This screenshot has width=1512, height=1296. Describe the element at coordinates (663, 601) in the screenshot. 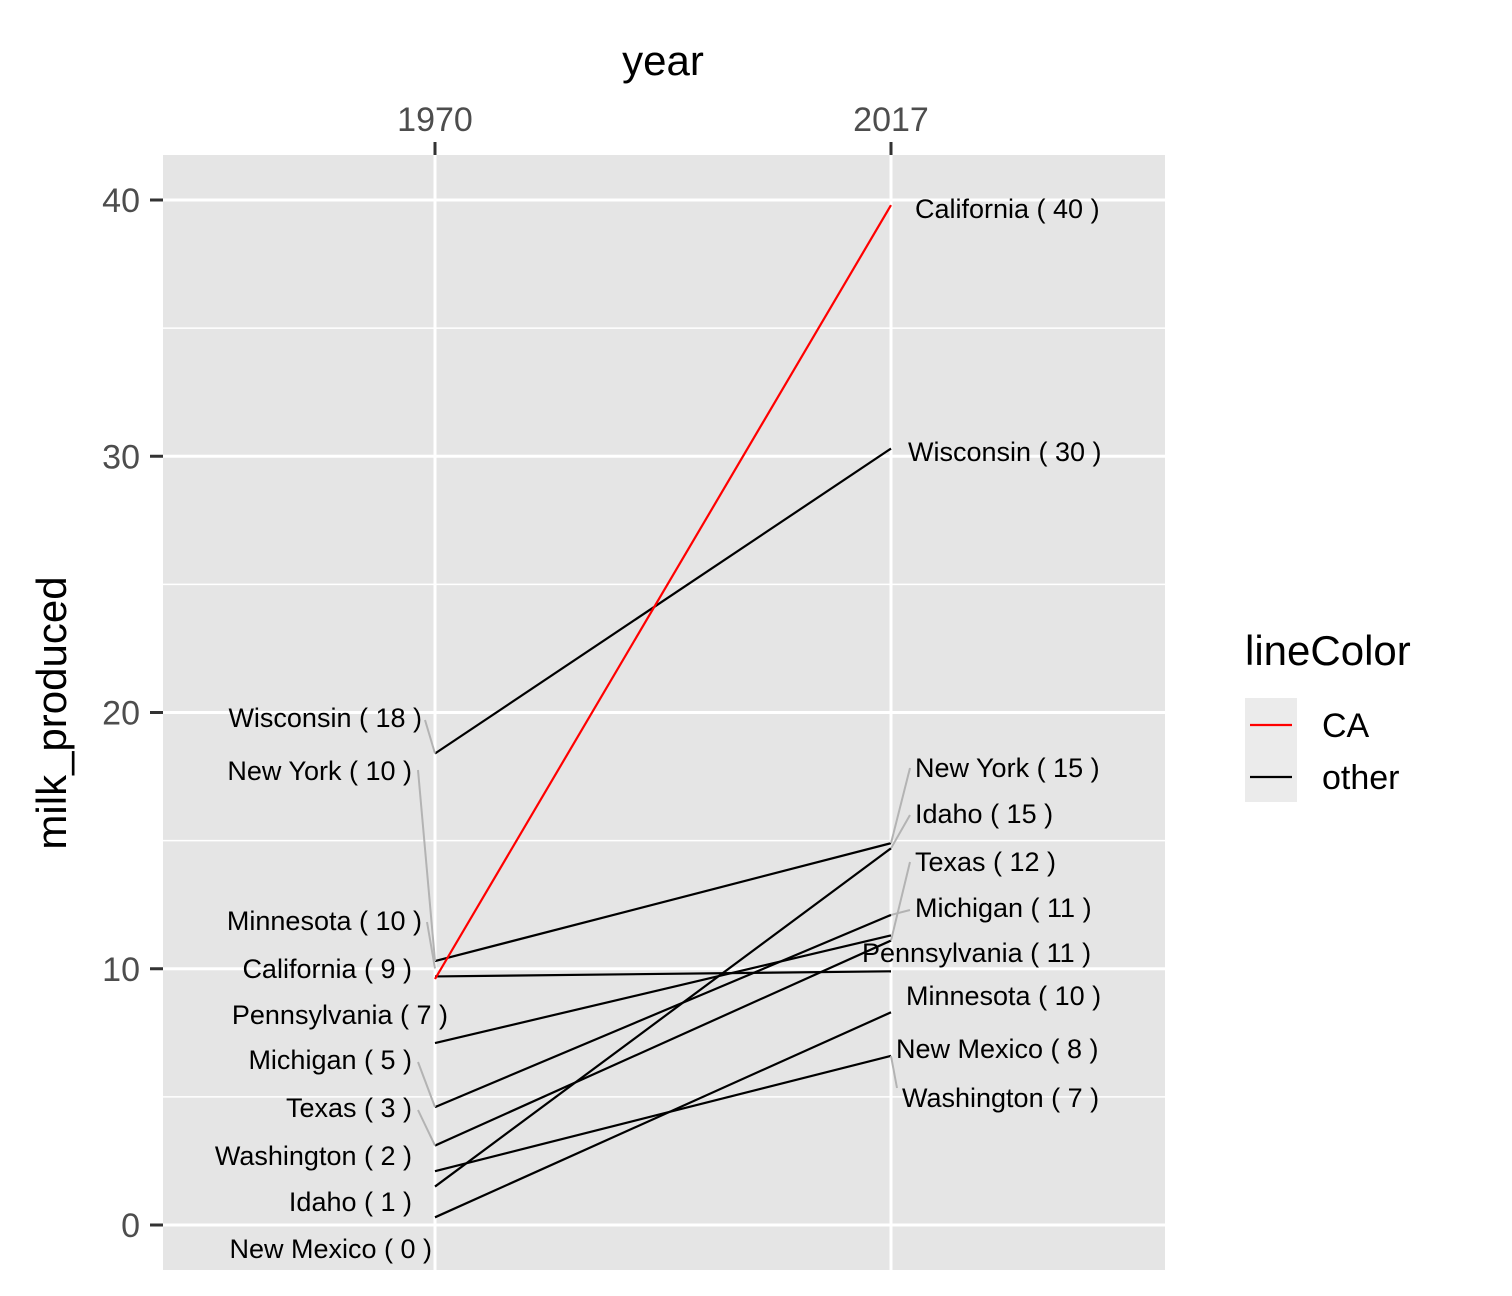

I see `series-line-wisconsin` at that location.